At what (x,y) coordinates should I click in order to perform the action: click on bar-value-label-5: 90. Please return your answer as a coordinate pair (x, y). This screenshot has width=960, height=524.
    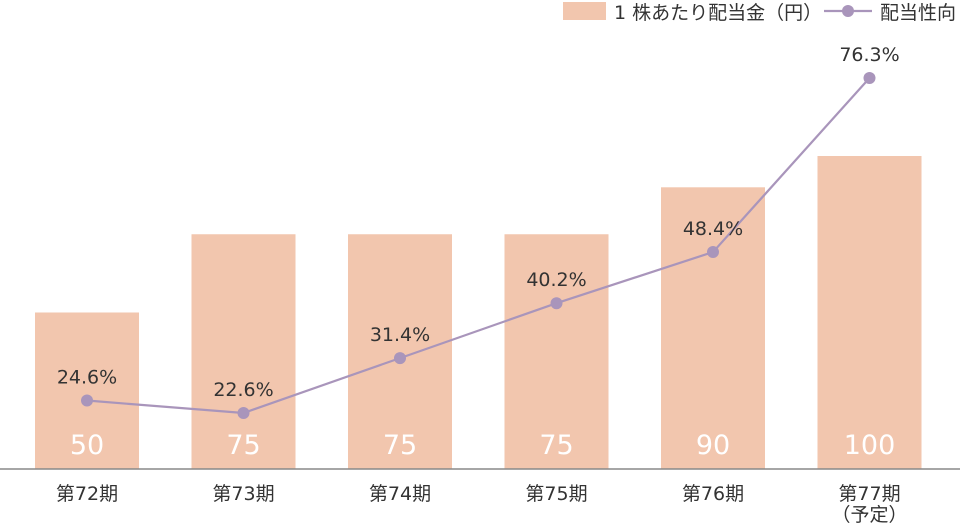
    Looking at the image, I should click on (713, 445).